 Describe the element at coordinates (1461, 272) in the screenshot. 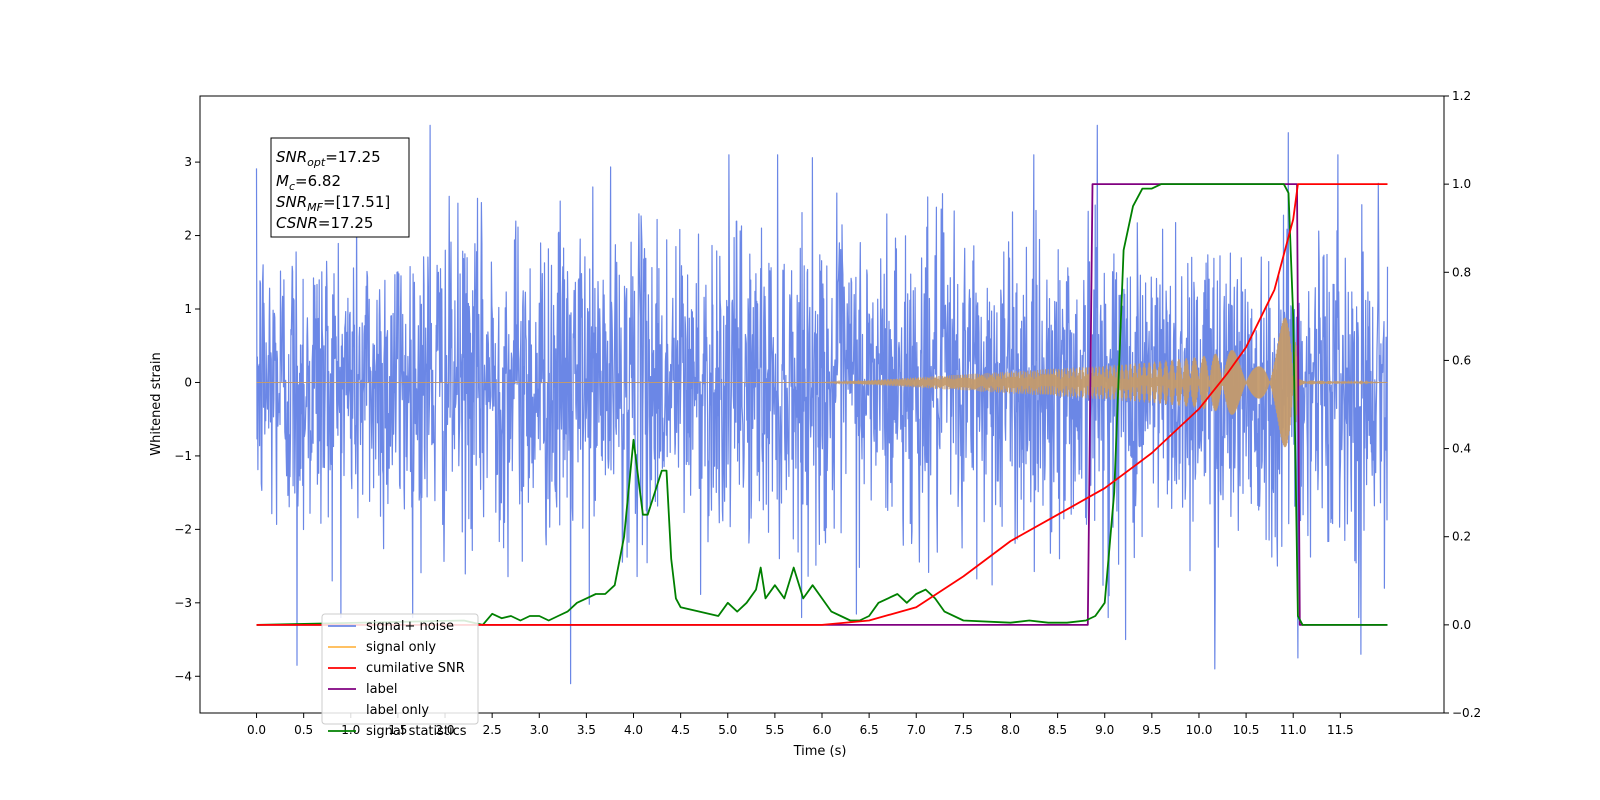

I see `y2-tick-label: 0.8` at that location.